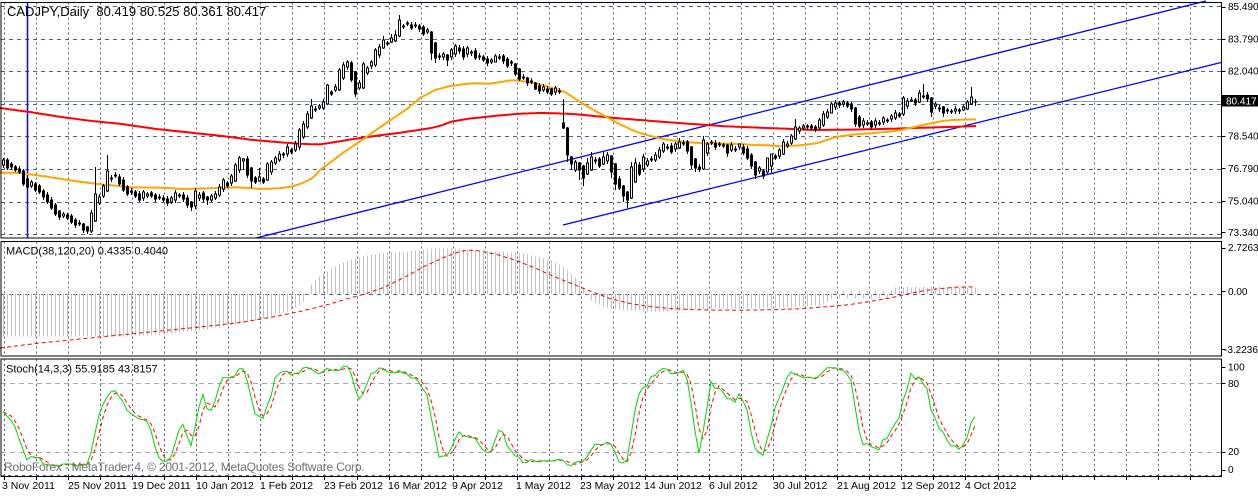  What do you see at coordinates (1234, 452) in the screenshot?
I see `svg-text: 20` at bounding box center [1234, 452].